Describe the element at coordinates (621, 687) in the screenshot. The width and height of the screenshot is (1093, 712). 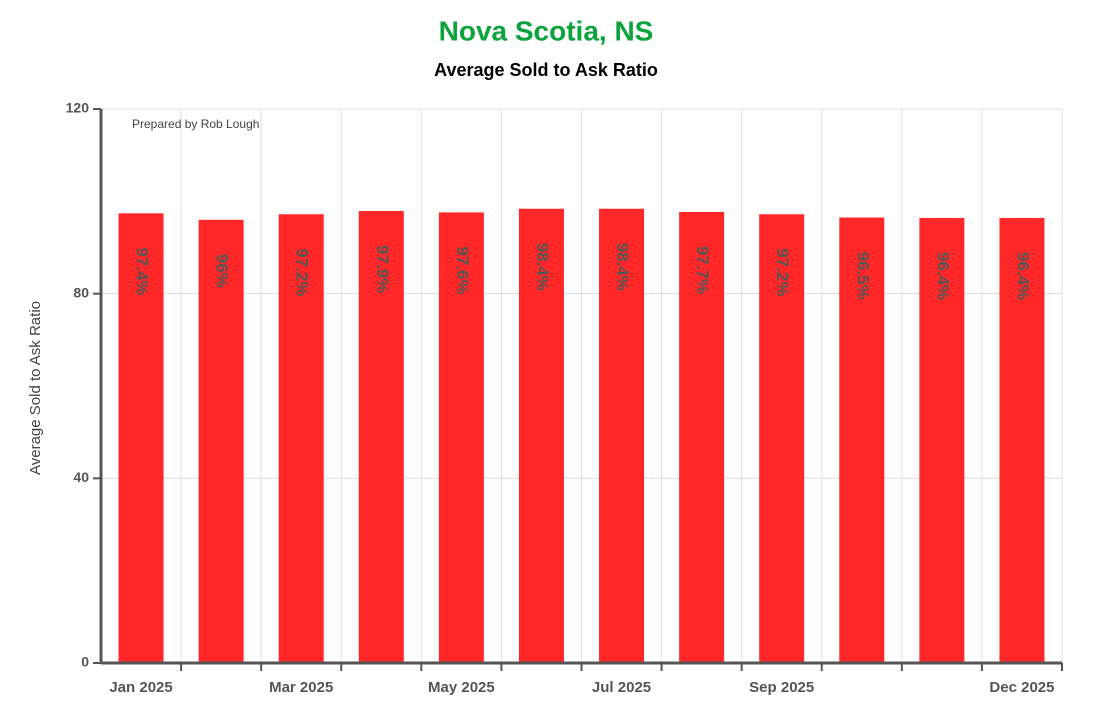
I see `x-tick-label: Jul 2025` at that location.